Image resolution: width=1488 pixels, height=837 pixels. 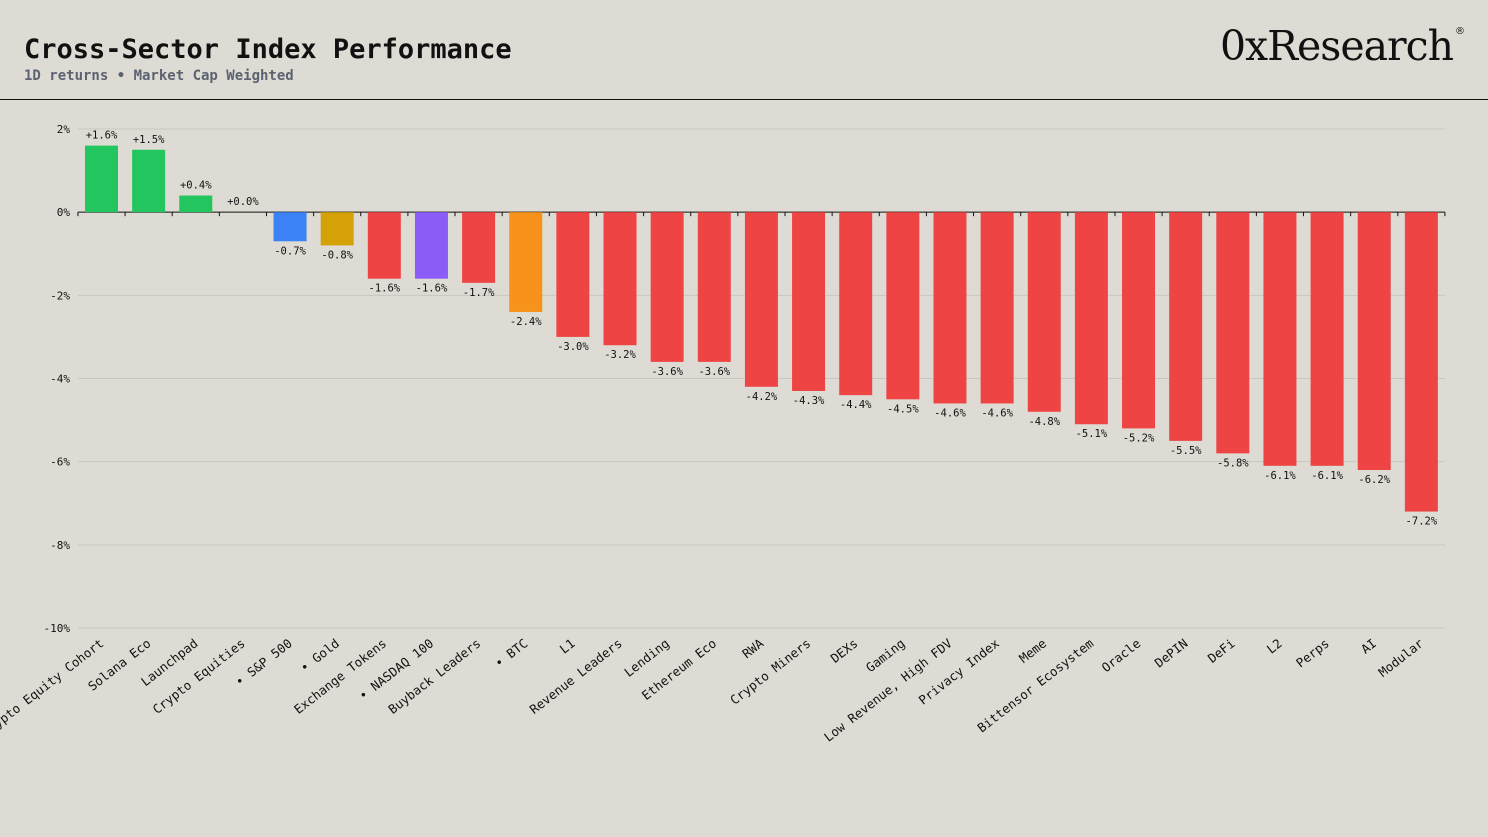 I want to click on x-tick-label: Crypto Miners, so click(x=770, y=672).